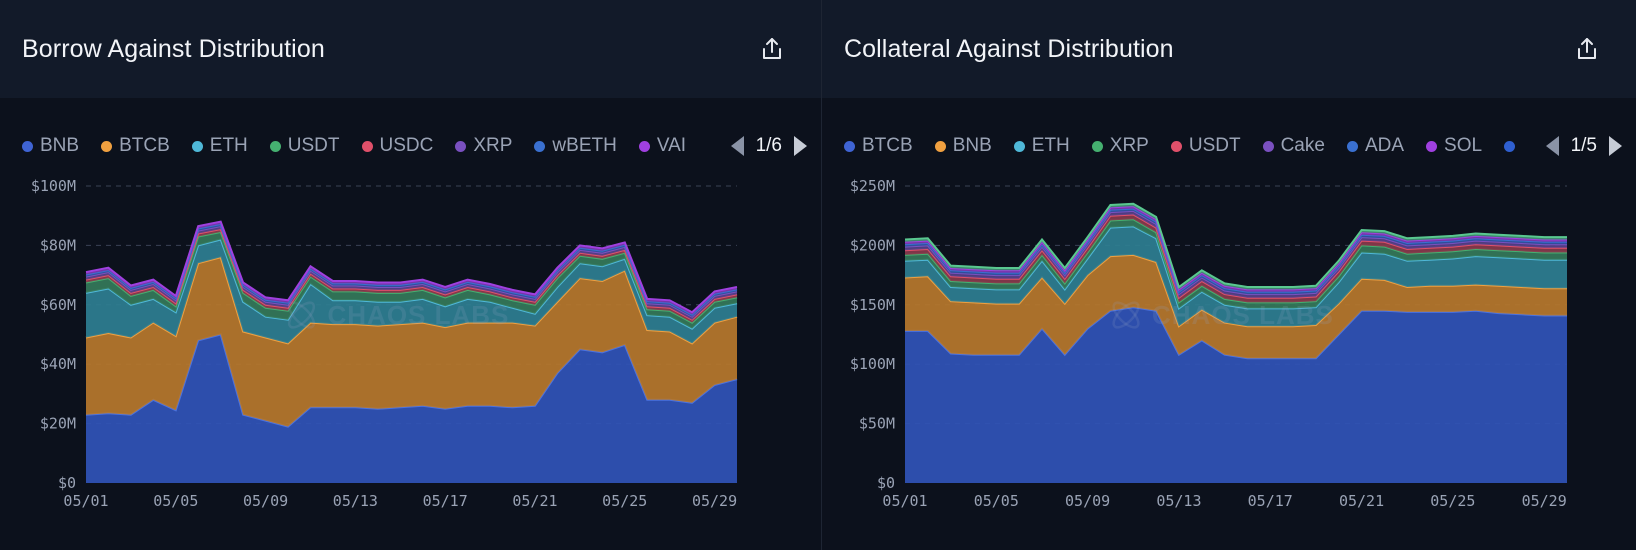  What do you see at coordinates (1361, 501) in the screenshot?
I see `x-tick-label: 05/21` at bounding box center [1361, 501].